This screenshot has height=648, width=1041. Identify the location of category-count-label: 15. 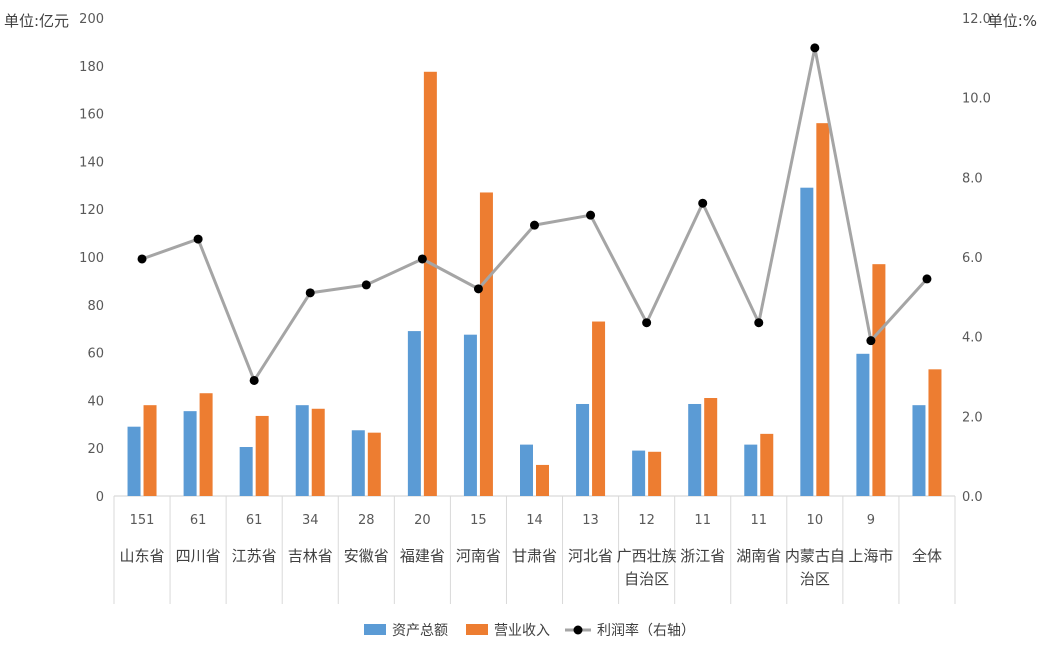
(478, 520).